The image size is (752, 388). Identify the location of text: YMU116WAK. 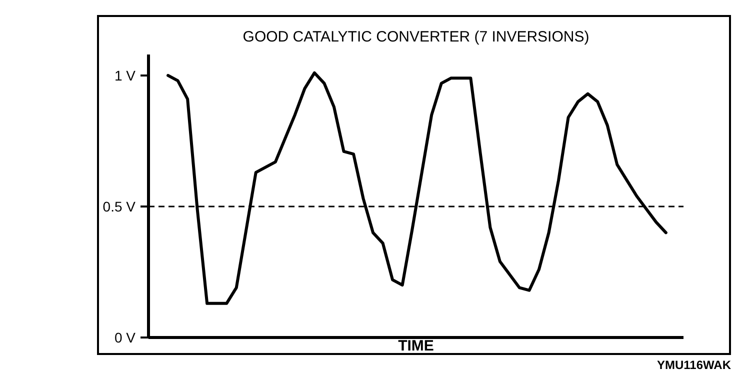
(693, 365).